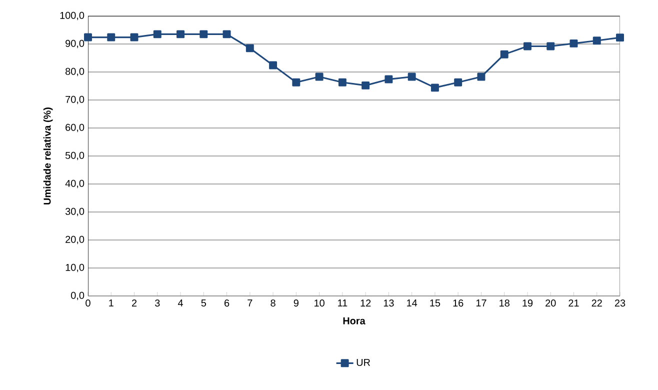 The image size is (658, 390). What do you see at coordinates (75, 44) in the screenshot?
I see `y-tick-label: 90,0` at bounding box center [75, 44].